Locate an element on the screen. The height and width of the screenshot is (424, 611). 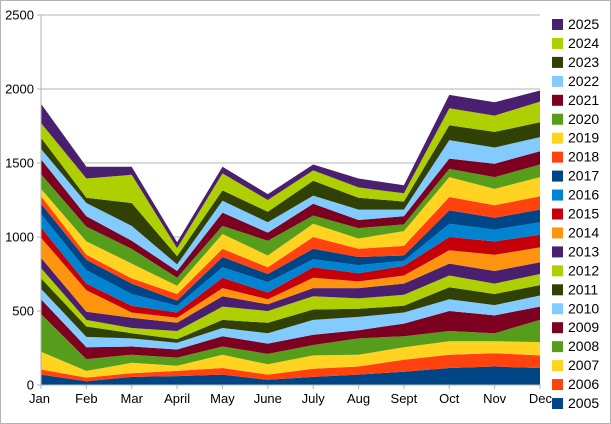
legend-label-2025: 2025 is located at coordinates (583, 24).